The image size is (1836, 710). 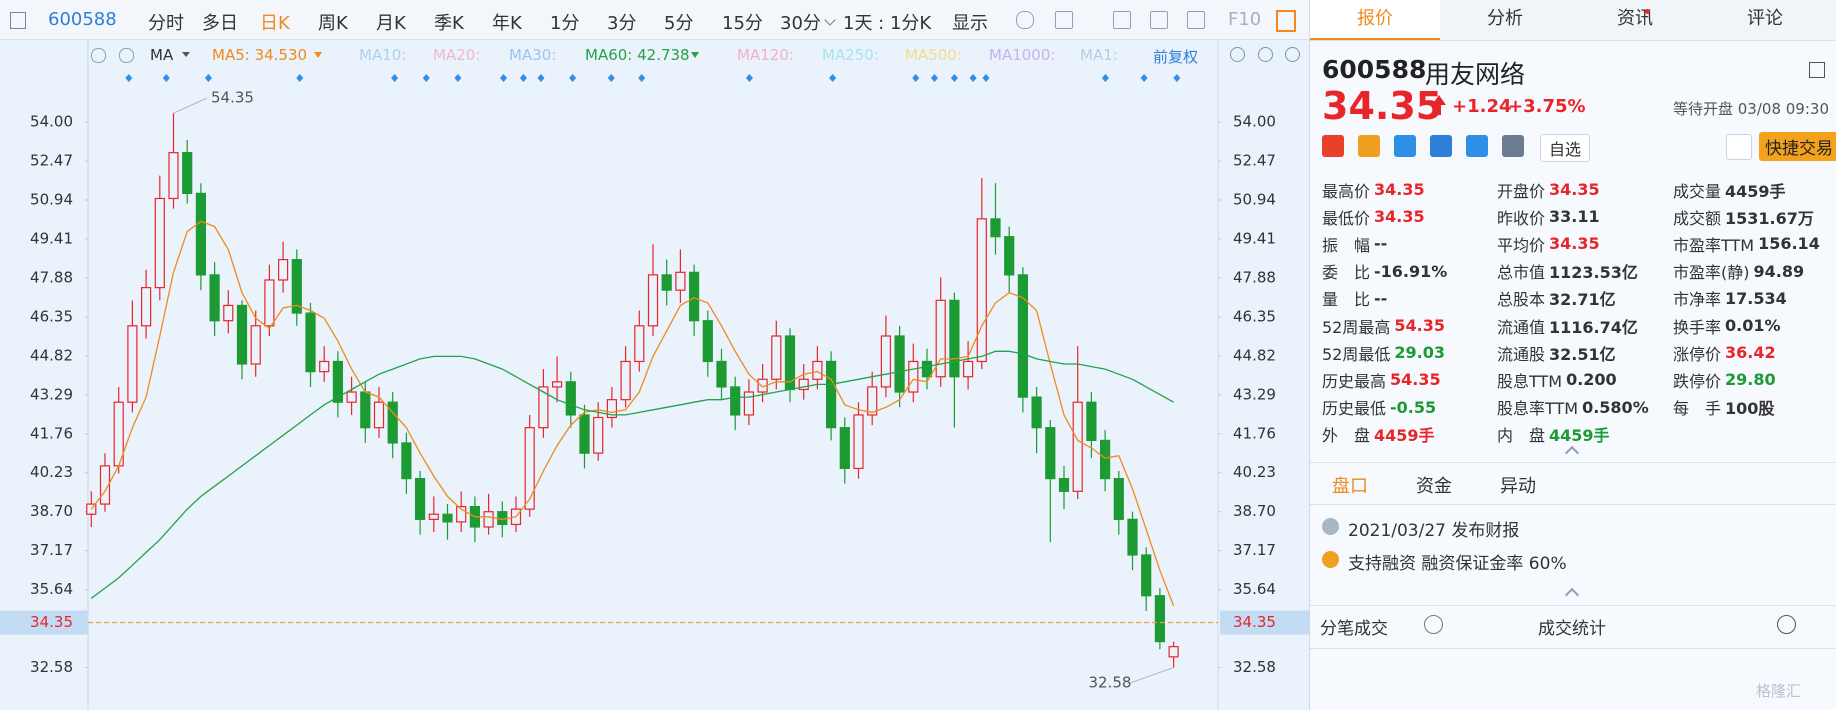 What do you see at coordinates (1404, 436) in the screenshot?
I see `quote-value: 4459手` at bounding box center [1404, 436].